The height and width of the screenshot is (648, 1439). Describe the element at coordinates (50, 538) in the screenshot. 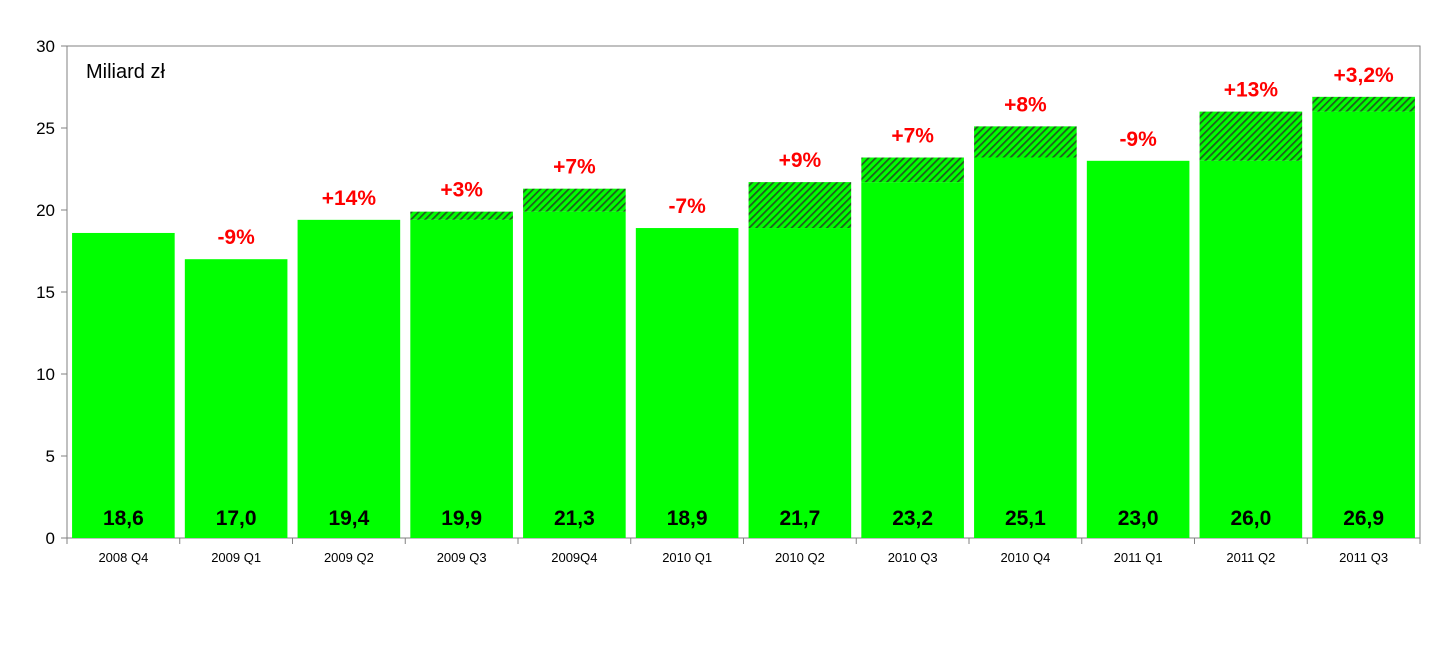

I see `y-tick-label: 0` at that location.